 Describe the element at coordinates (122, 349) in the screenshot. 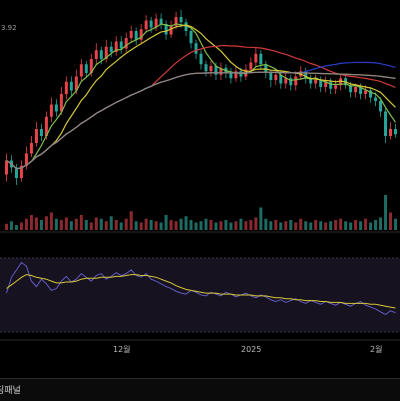

I see `x-tick-label: 12월` at that location.